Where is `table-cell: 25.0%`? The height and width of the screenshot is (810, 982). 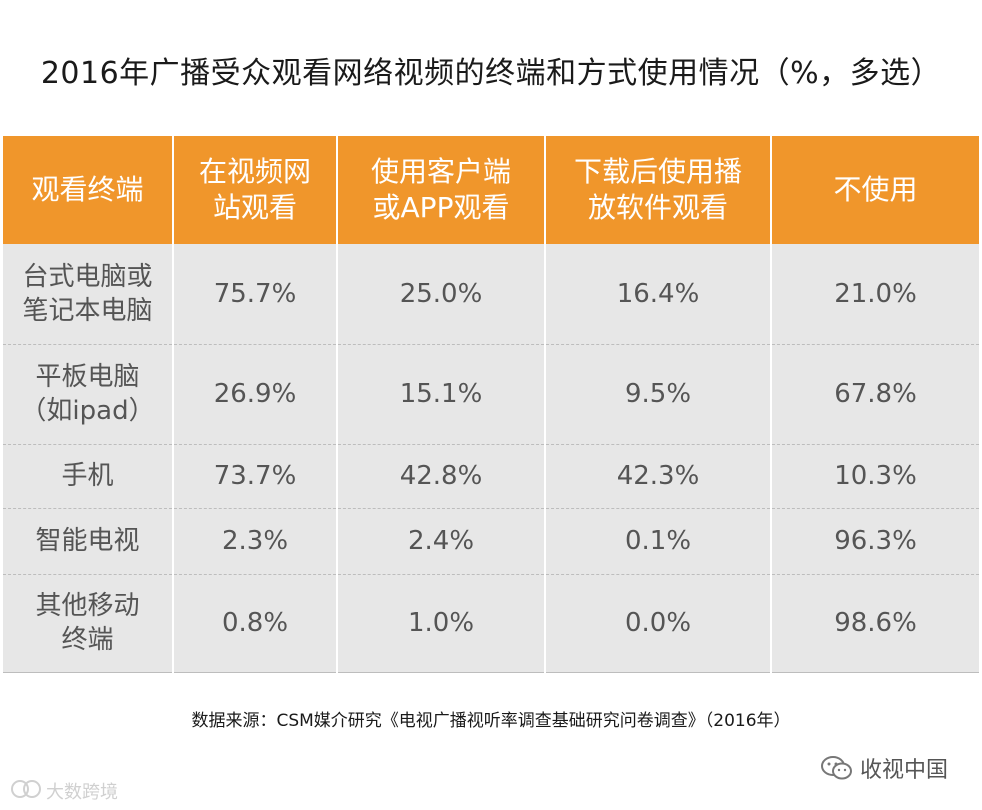 table-cell: 25.0% is located at coordinates (440, 294).